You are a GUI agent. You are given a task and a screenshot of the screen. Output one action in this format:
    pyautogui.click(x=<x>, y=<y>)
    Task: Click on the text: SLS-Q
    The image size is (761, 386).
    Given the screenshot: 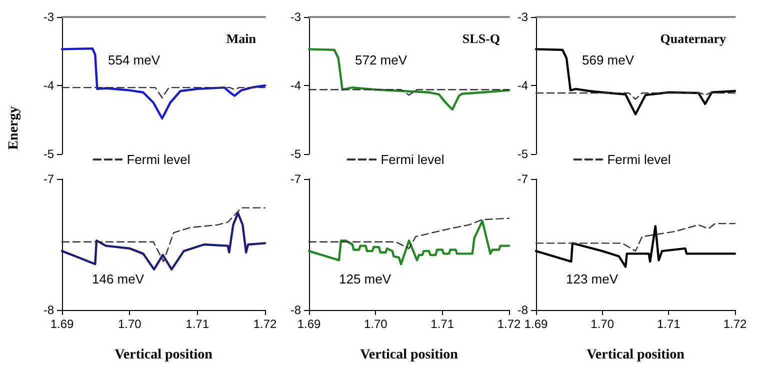 What is the action you would take?
    pyautogui.click(x=481, y=38)
    